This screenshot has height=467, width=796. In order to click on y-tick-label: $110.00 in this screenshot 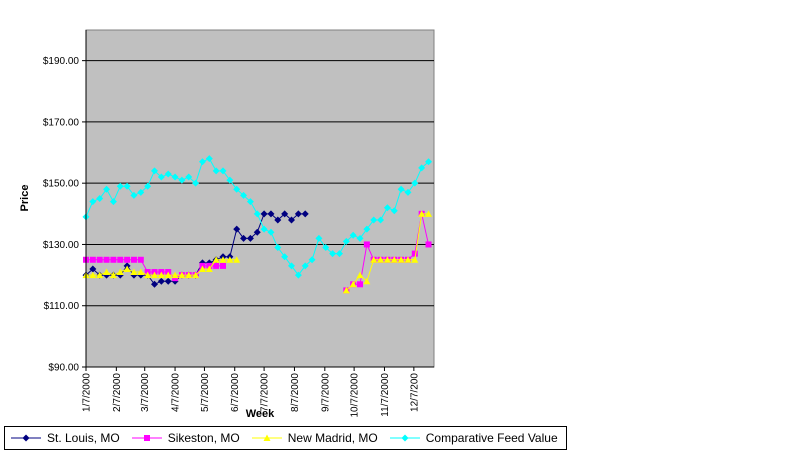, I will do `click(62, 306)`.